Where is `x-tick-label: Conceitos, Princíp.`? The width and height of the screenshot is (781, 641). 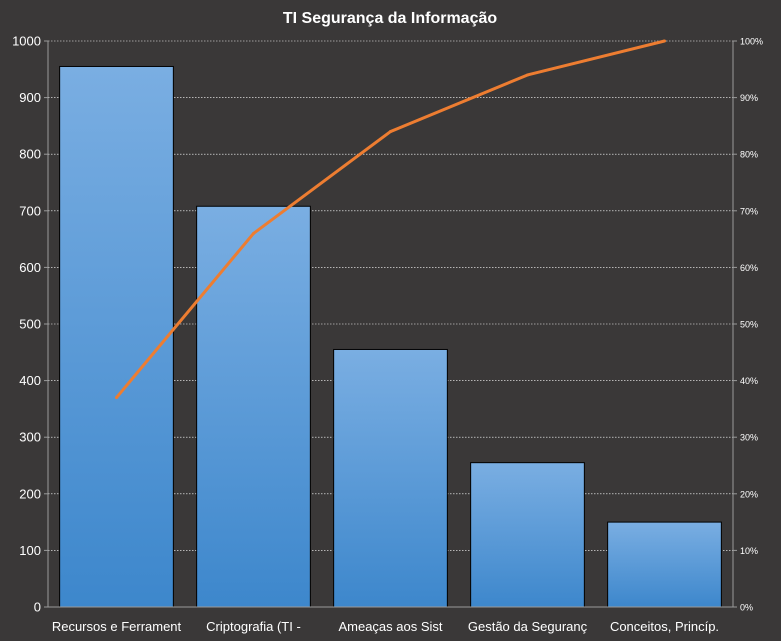
x-tick-label: Conceitos, Princíp. is located at coordinates (664, 626).